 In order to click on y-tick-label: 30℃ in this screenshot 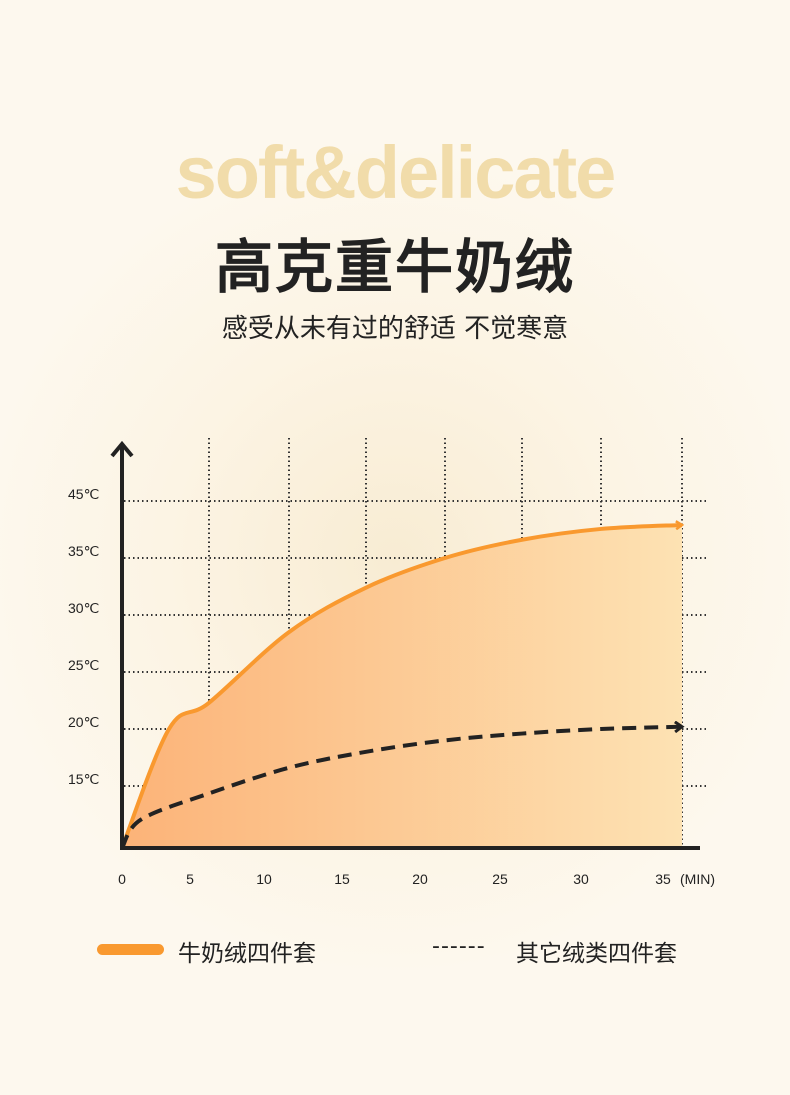, I will do `click(83, 608)`.